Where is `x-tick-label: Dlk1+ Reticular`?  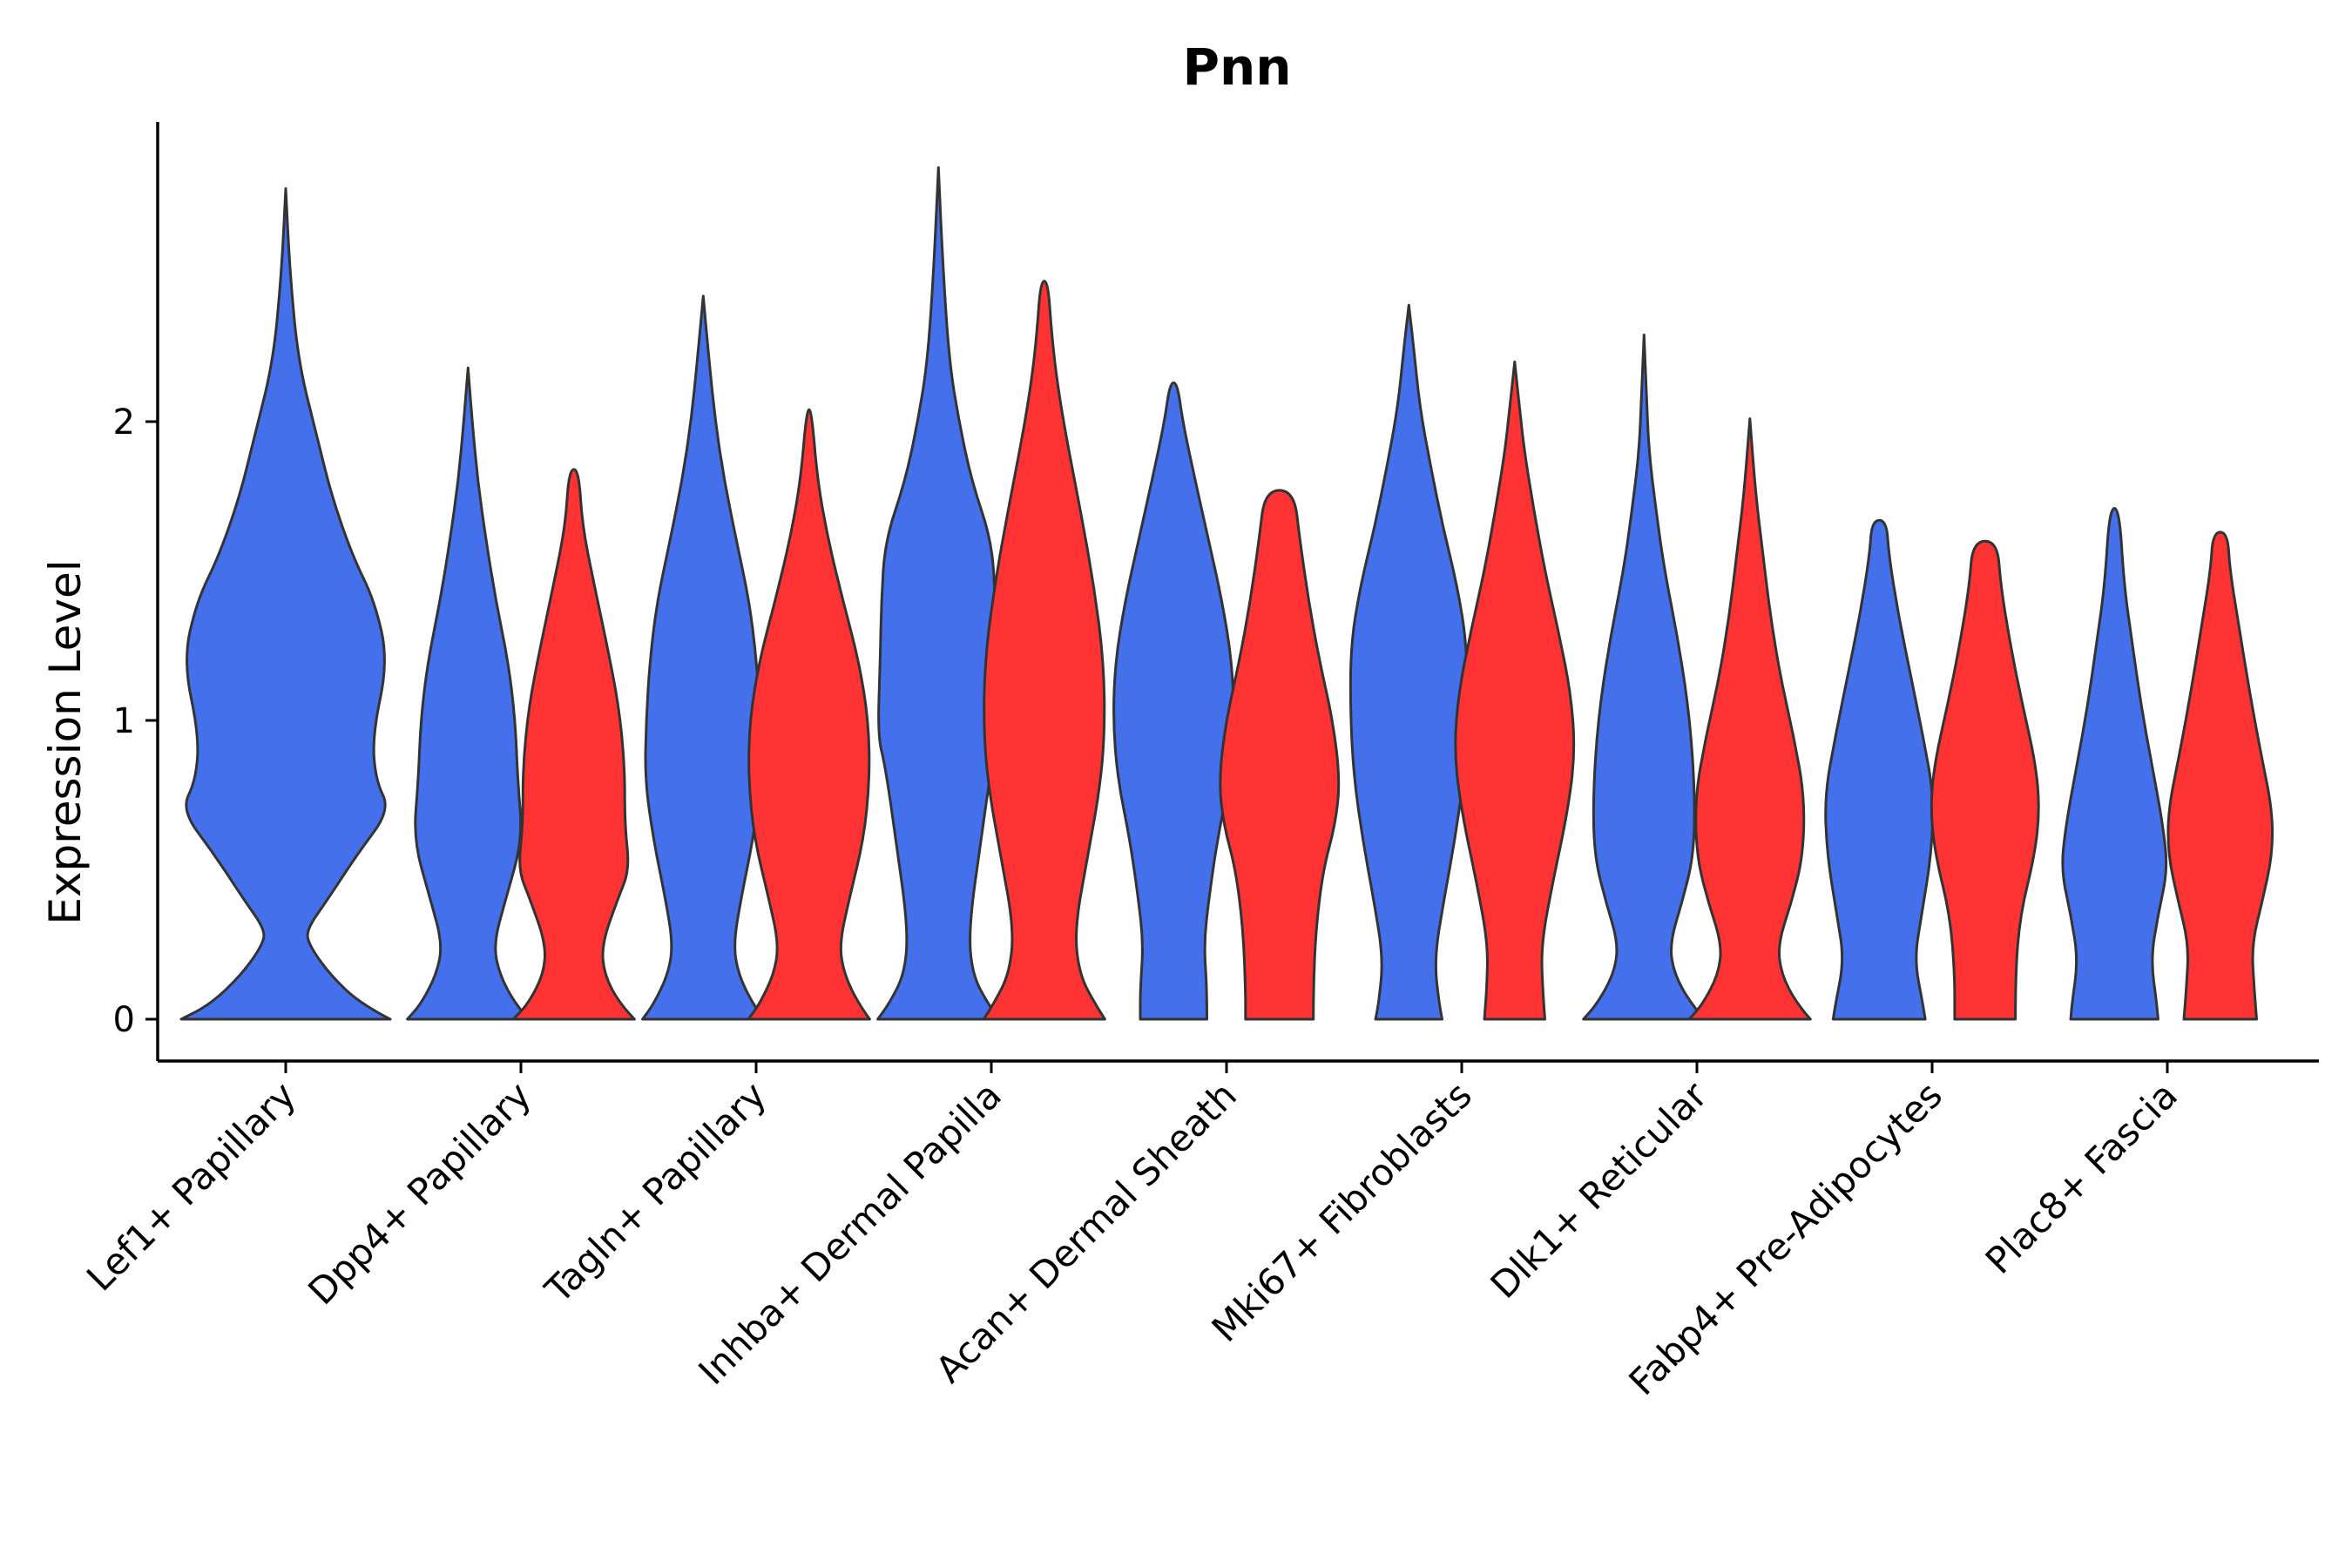 x-tick-label: Dlk1+ Reticular is located at coordinates (1599, 1190).